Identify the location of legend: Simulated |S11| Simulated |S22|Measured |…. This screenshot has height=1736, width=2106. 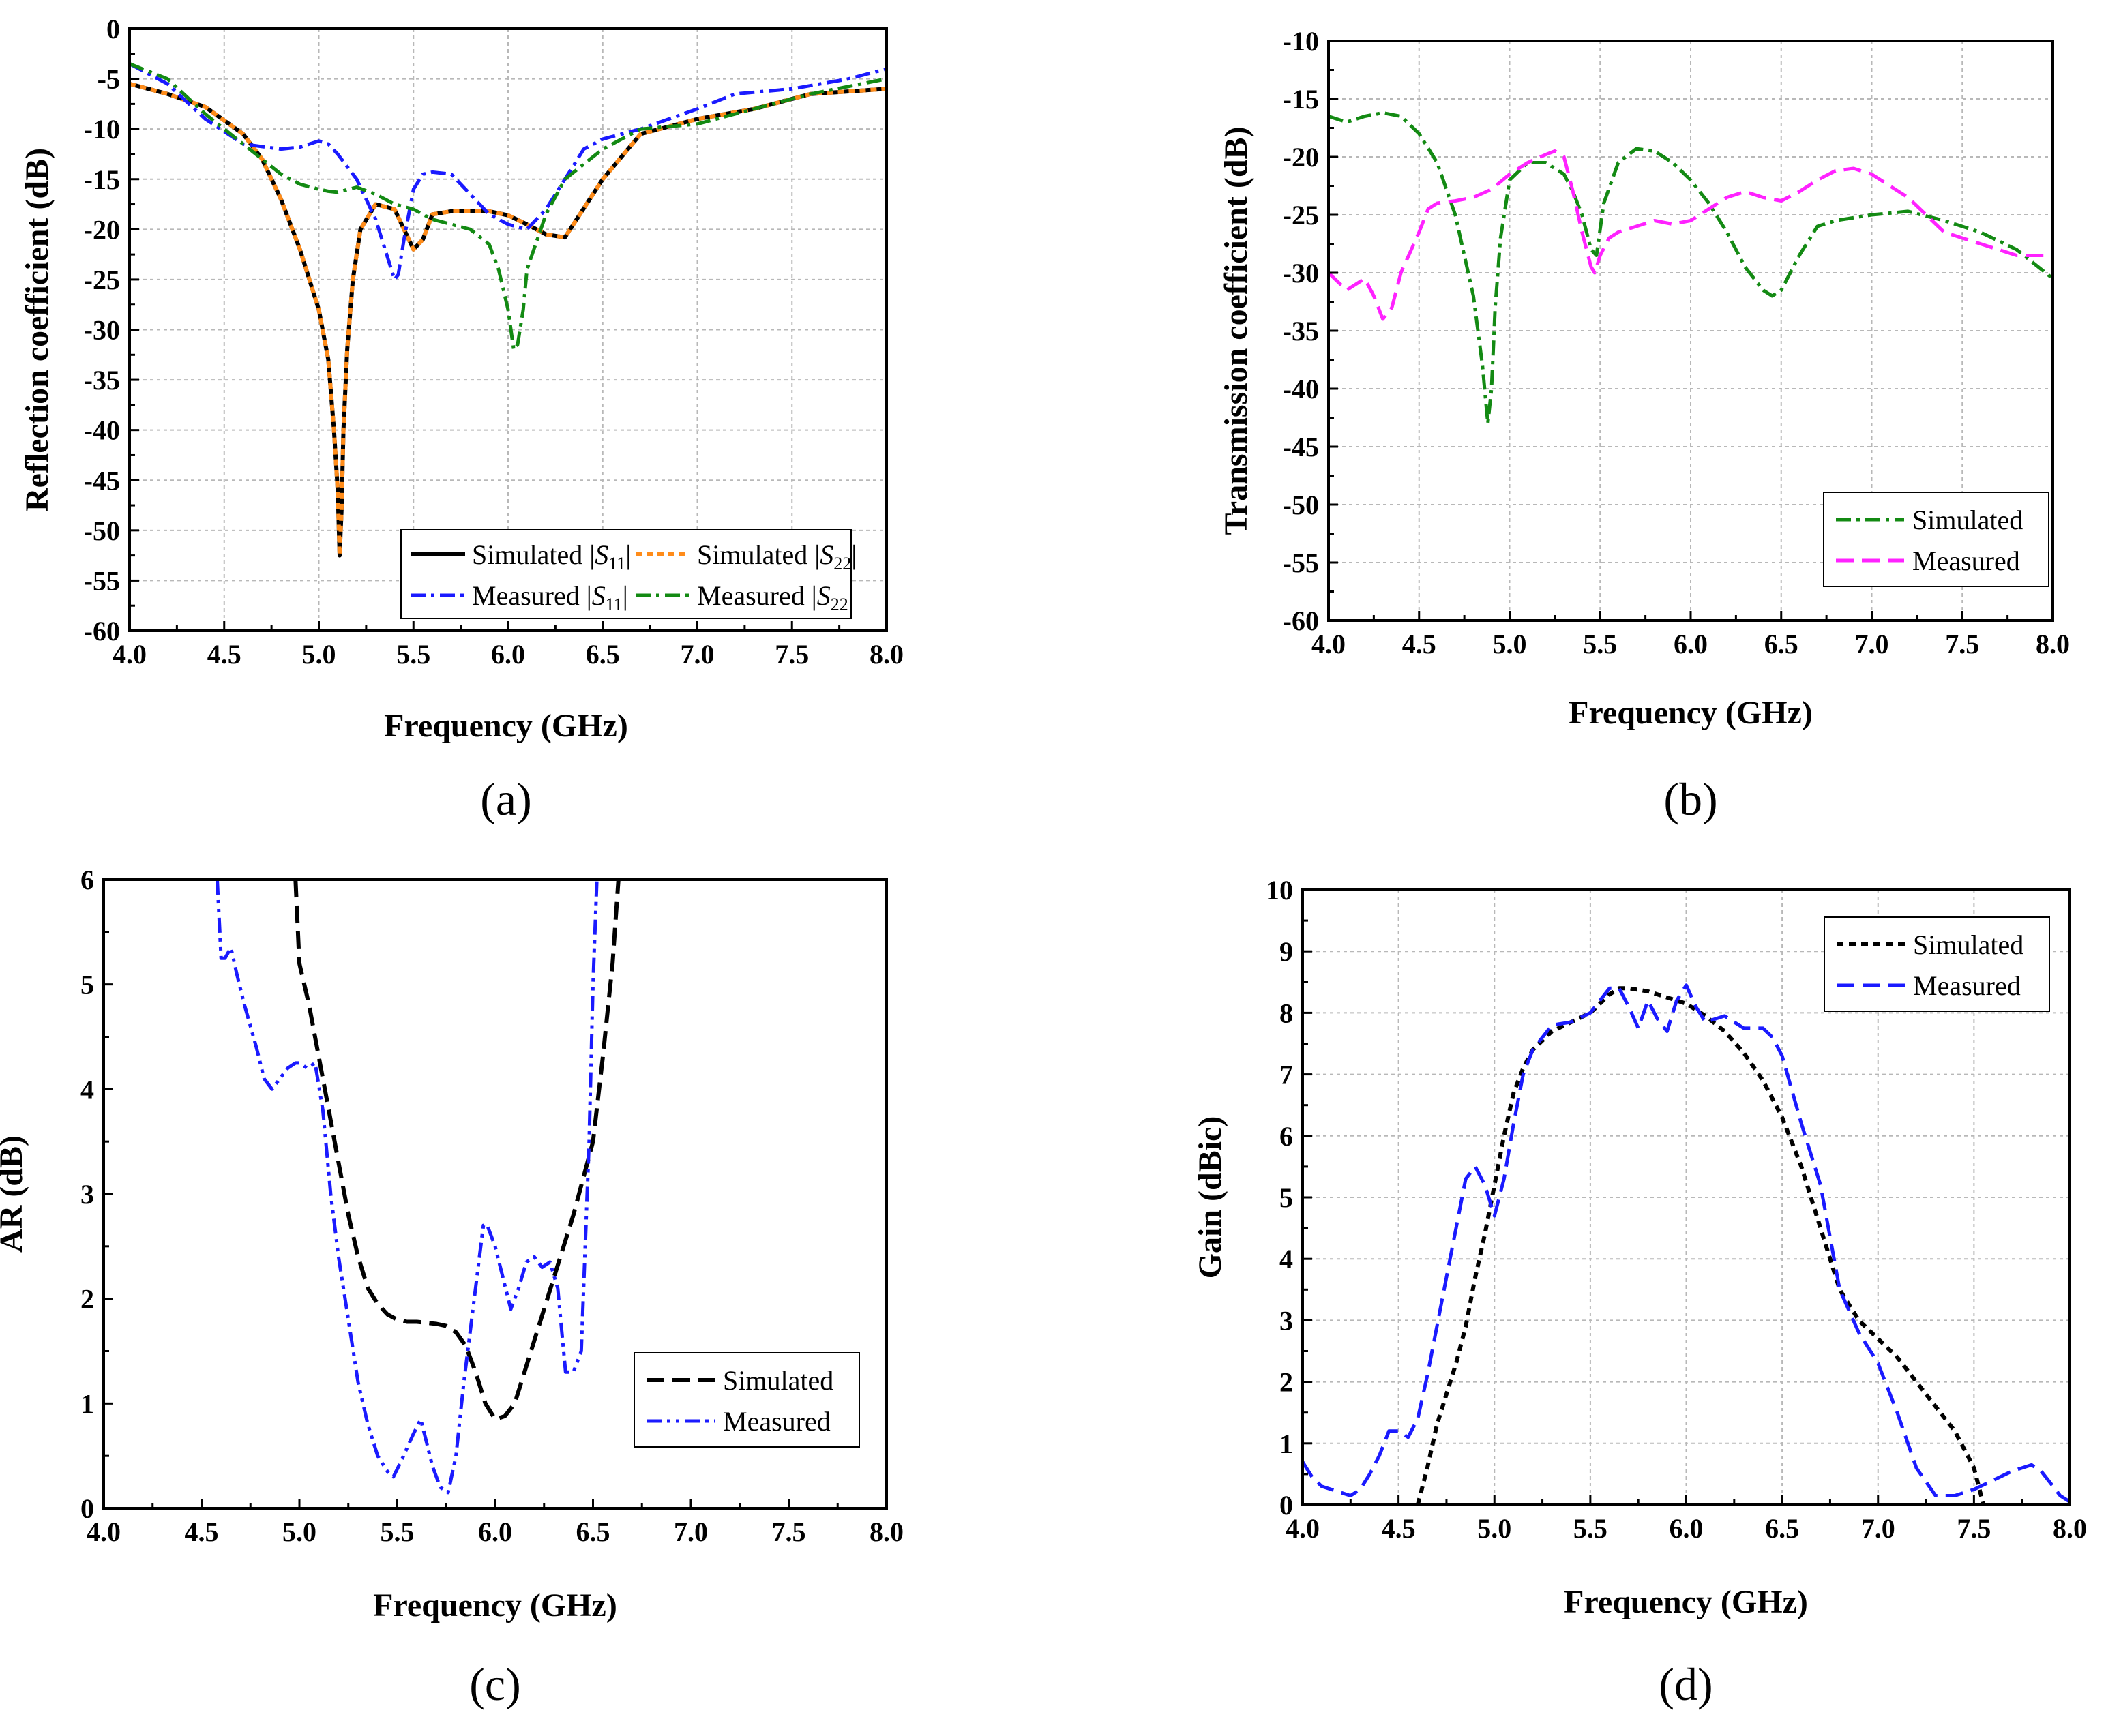
(628, 574).